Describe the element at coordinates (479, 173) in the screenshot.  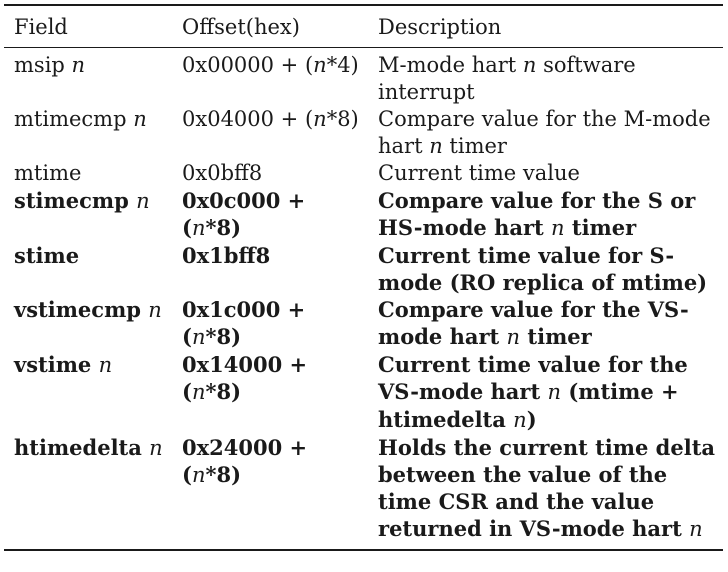
I see `description-text: Current time value` at that location.